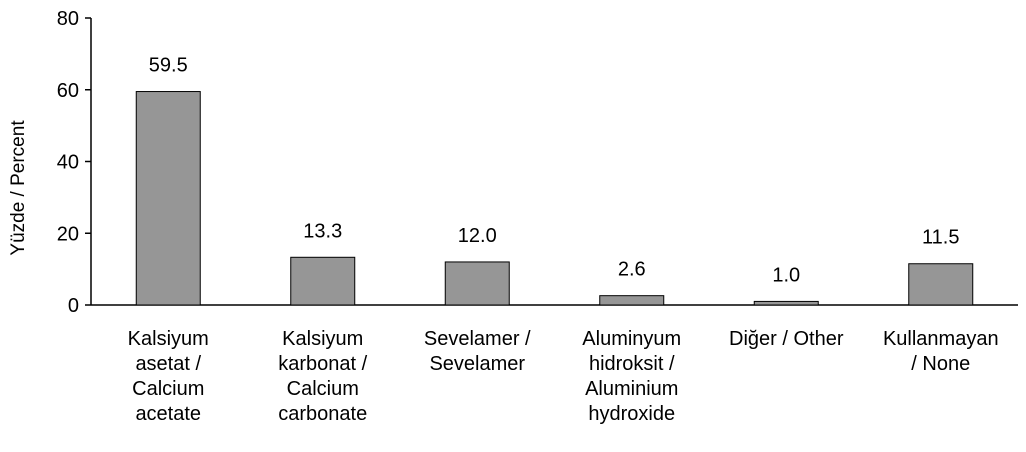 The image size is (1026, 452). What do you see at coordinates (168, 364) in the screenshot?
I see `category-label-line: asetat /` at bounding box center [168, 364].